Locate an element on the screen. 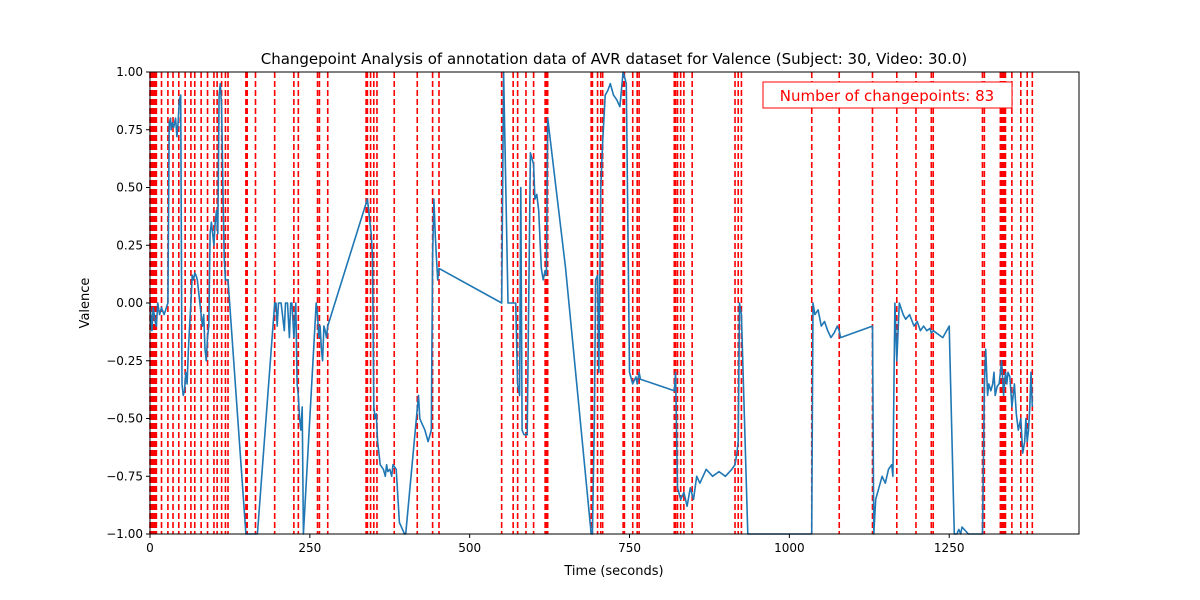  x-tick-label-1: 250 is located at coordinates (309, 548).